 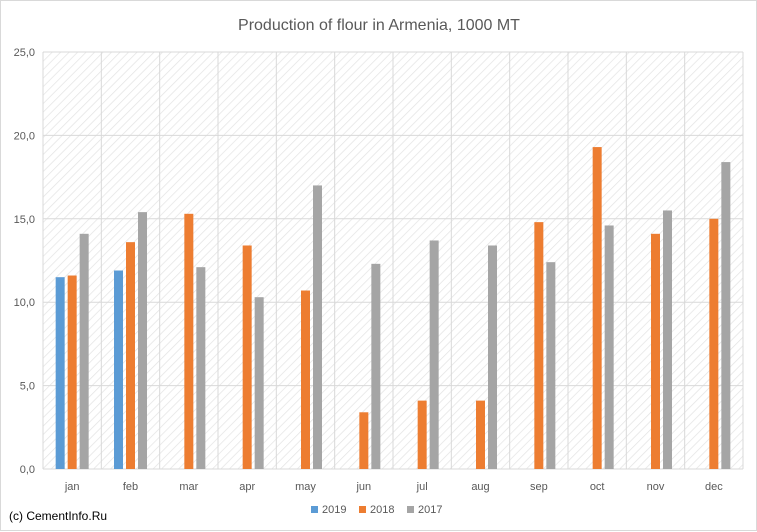 What do you see at coordinates (305, 487) in the screenshot?
I see `x-tick-label: may` at bounding box center [305, 487].